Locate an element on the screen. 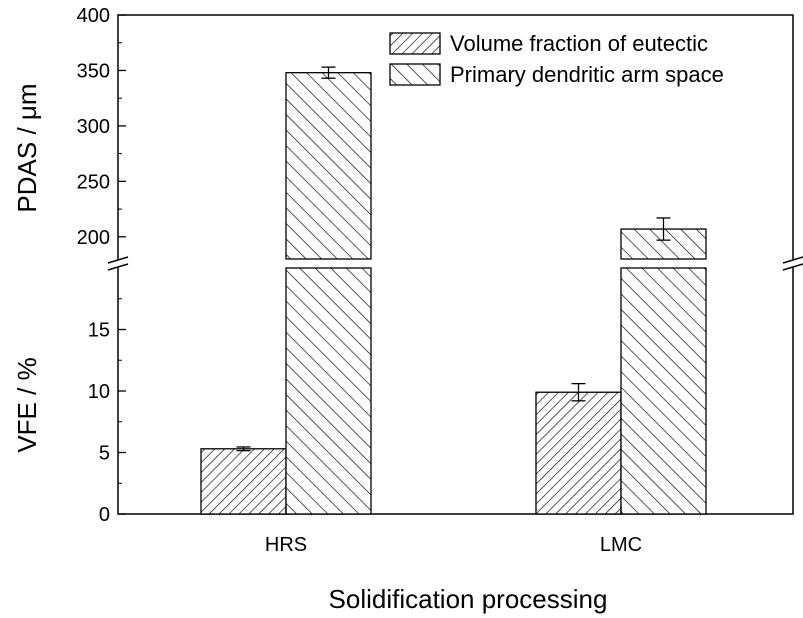 The height and width of the screenshot is (618, 803). category-labels: HRS LMC is located at coordinates (453, 531).